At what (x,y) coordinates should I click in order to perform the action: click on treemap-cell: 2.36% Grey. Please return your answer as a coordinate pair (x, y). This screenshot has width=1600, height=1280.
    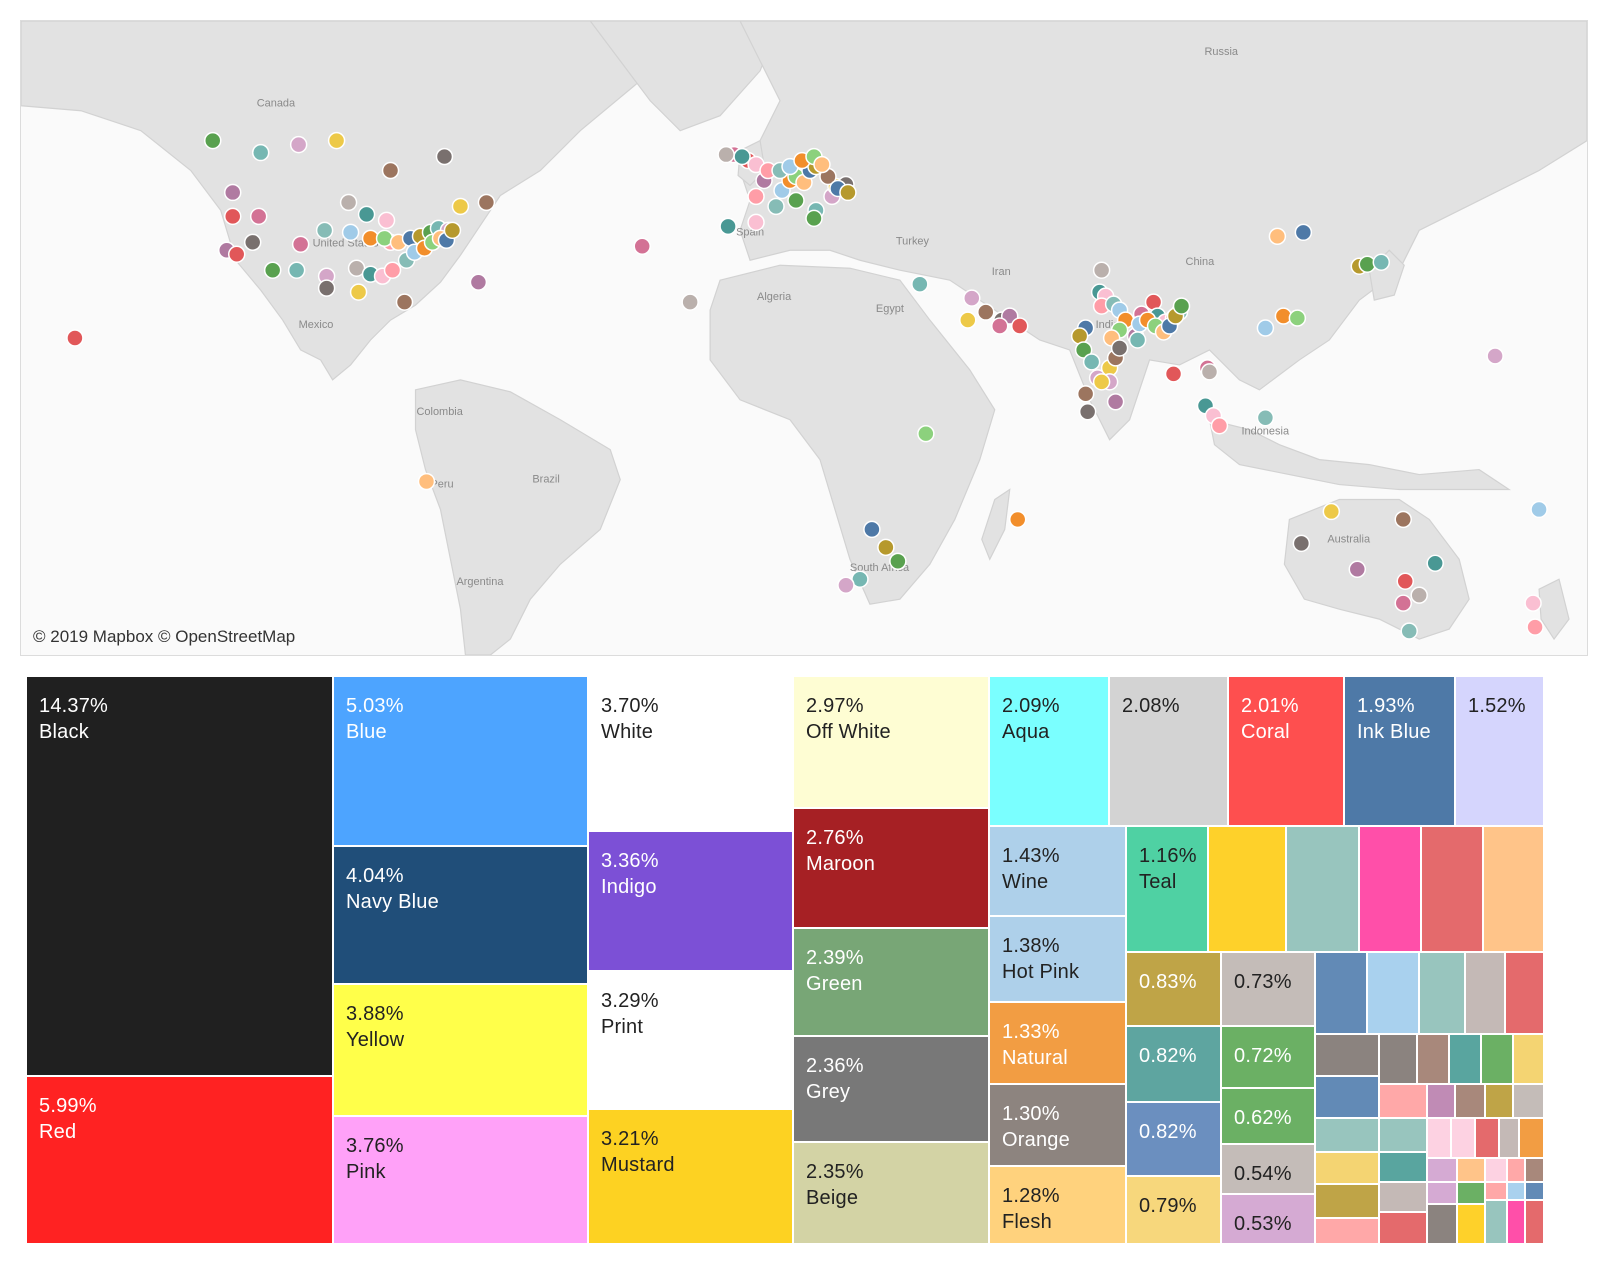
    Looking at the image, I should click on (891, 1089).